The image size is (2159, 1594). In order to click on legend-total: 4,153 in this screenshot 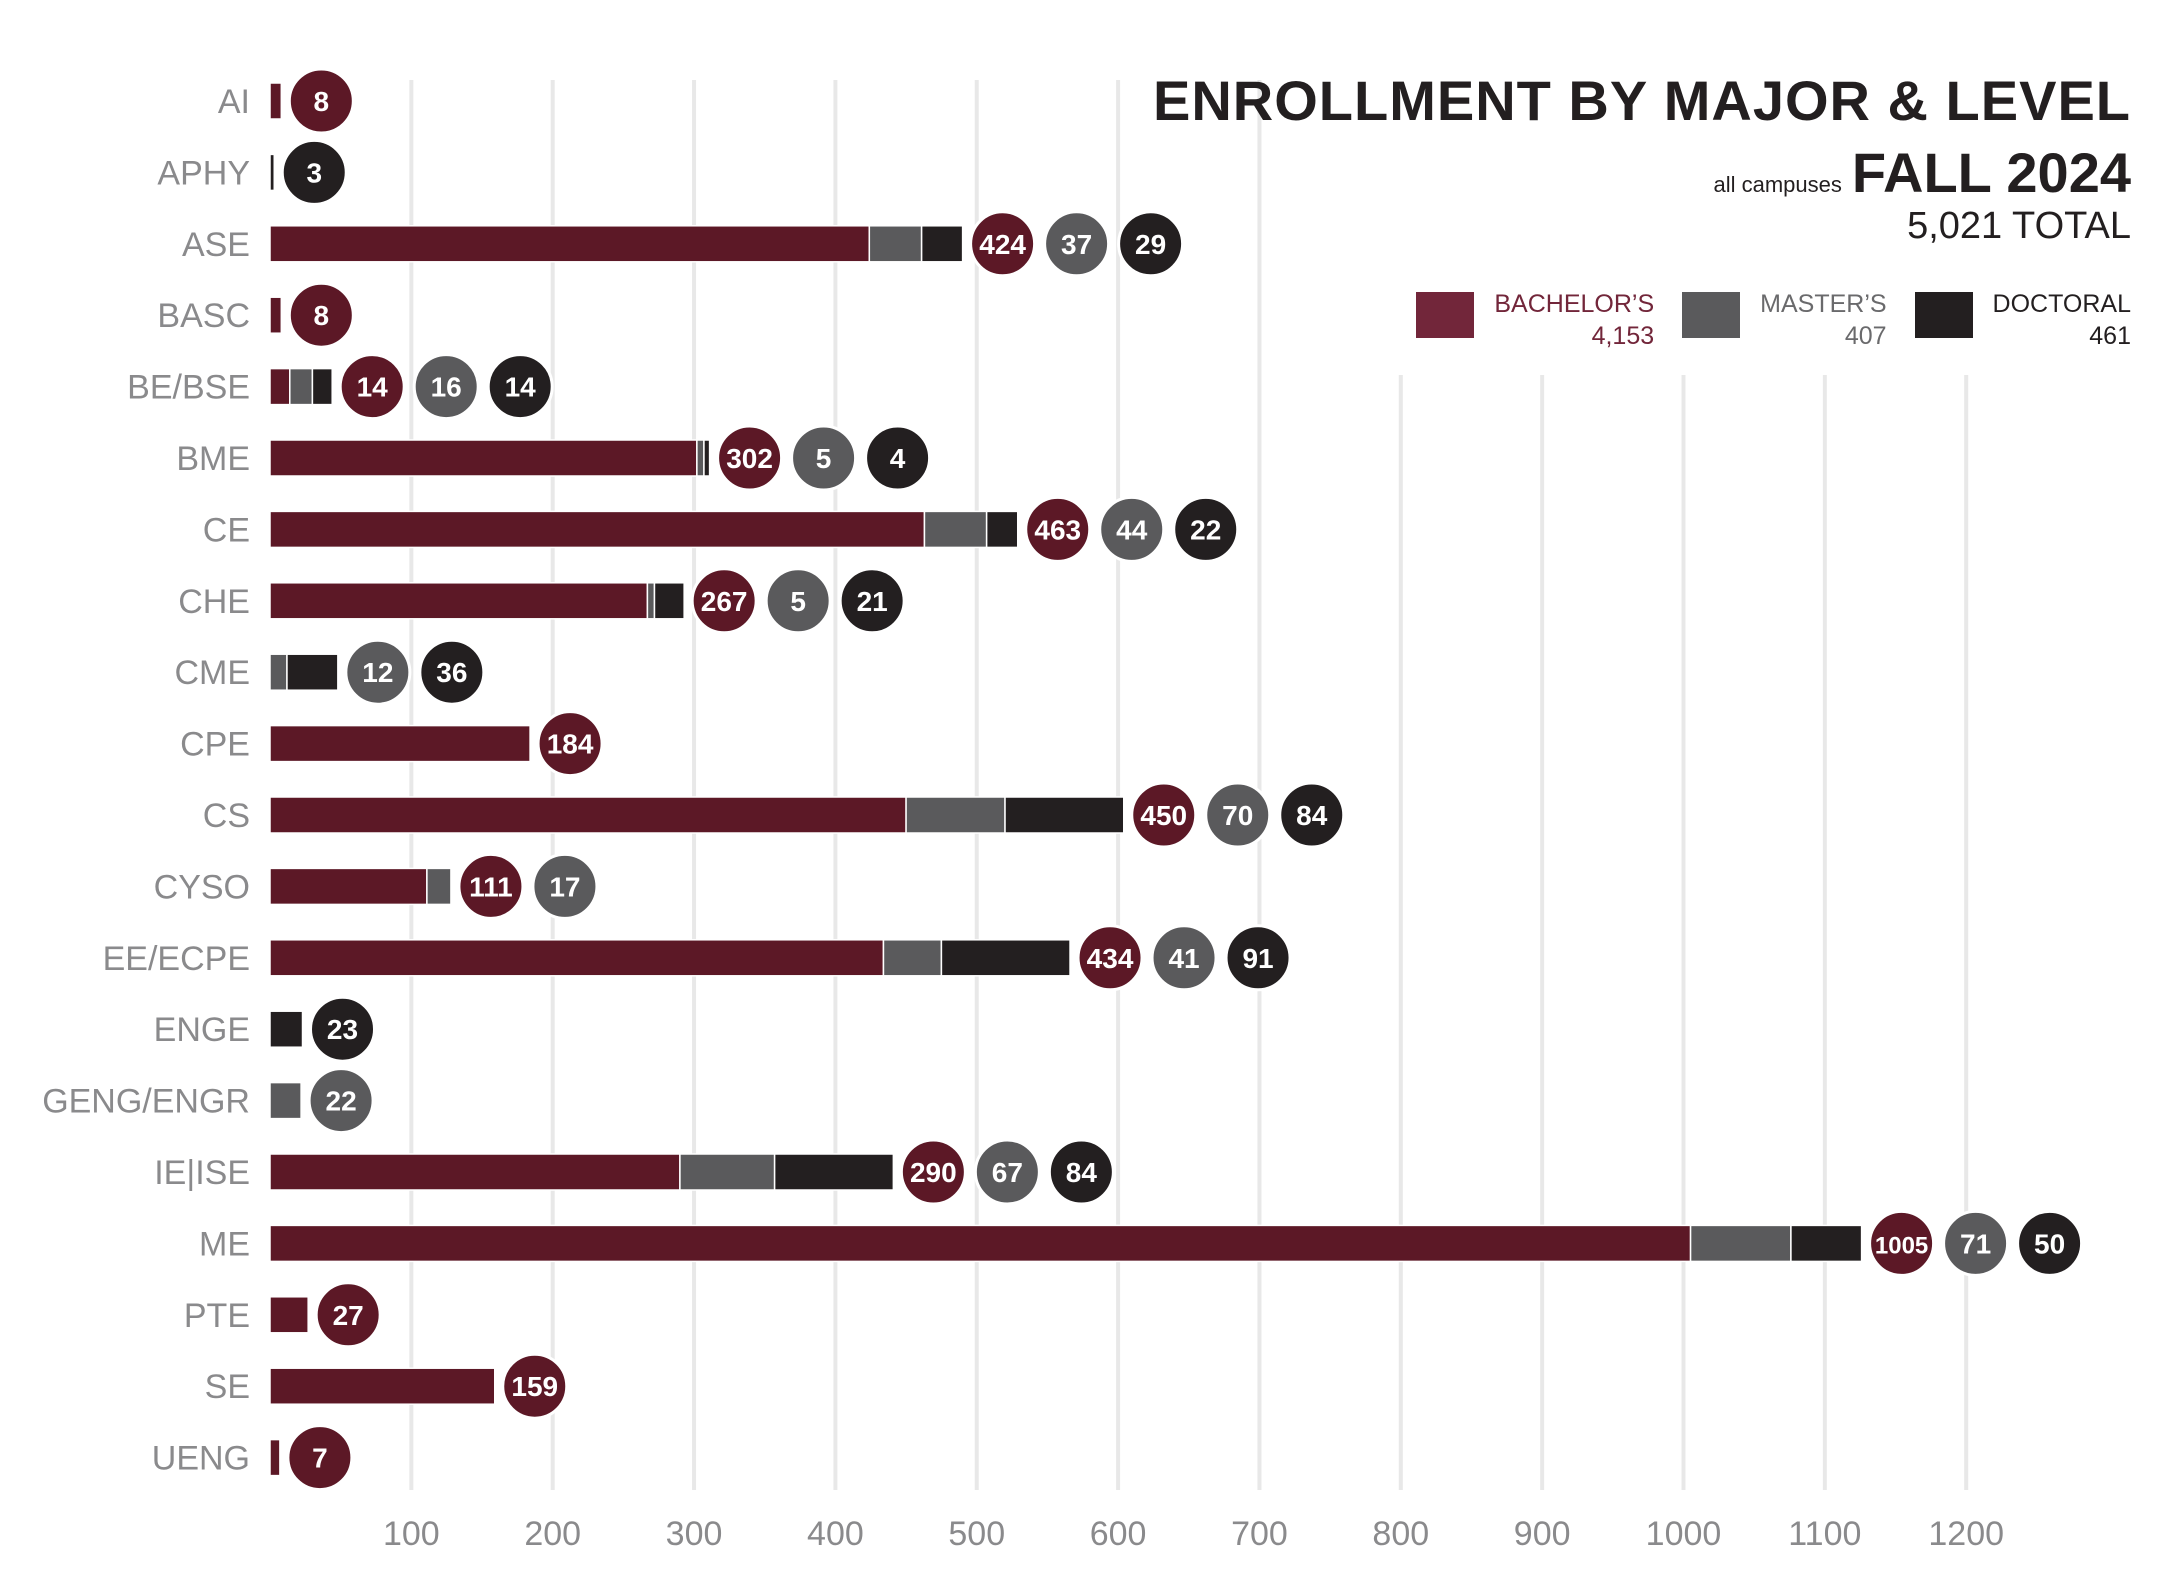, I will do `click(1623, 336)`.